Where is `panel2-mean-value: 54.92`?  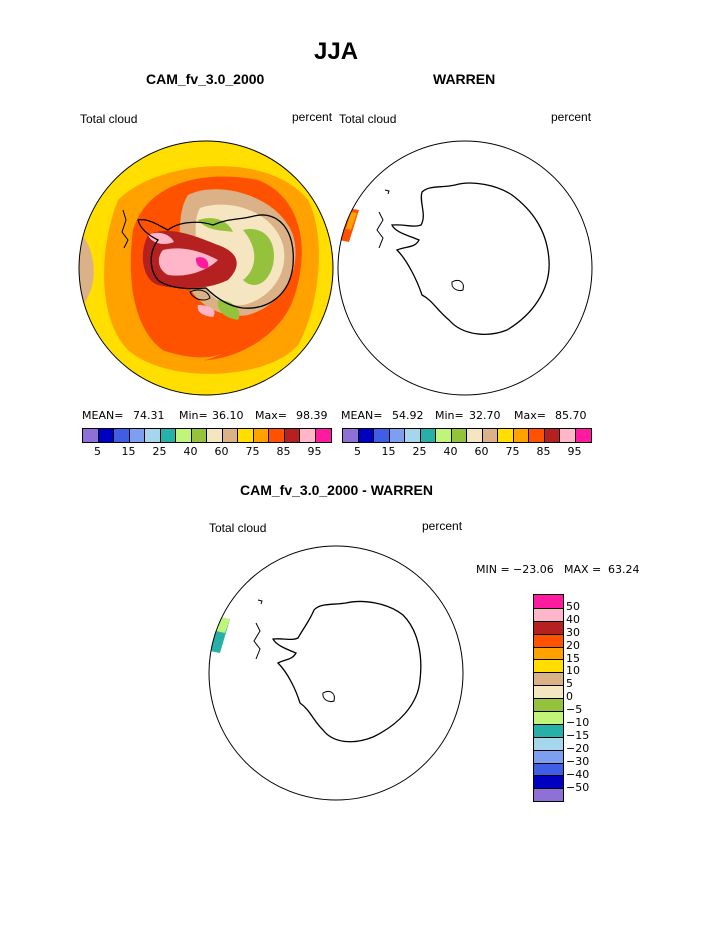
panel2-mean-value: 54.92 is located at coordinates (408, 415).